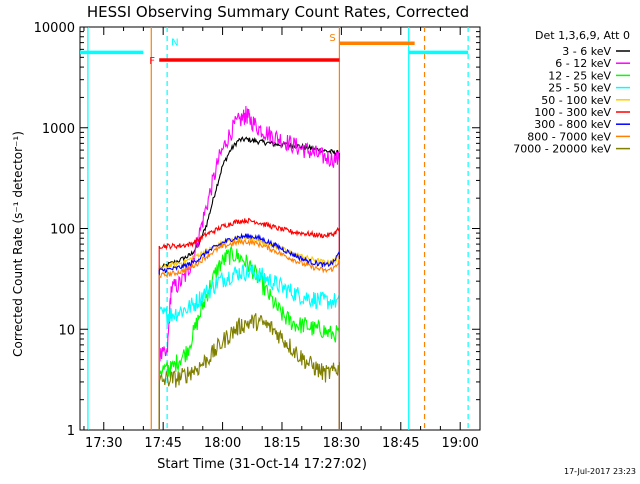 The width and height of the screenshot is (640, 484). What do you see at coordinates (582, 35) in the screenshot?
I see `legend-title: Det 1,3,6,9, Att 0` at bounding box center [582, 35].